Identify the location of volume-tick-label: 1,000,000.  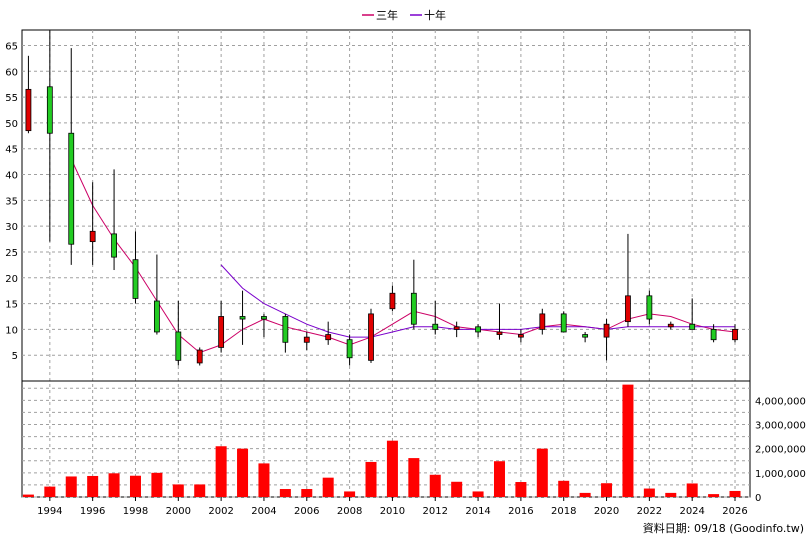
(780, 474).